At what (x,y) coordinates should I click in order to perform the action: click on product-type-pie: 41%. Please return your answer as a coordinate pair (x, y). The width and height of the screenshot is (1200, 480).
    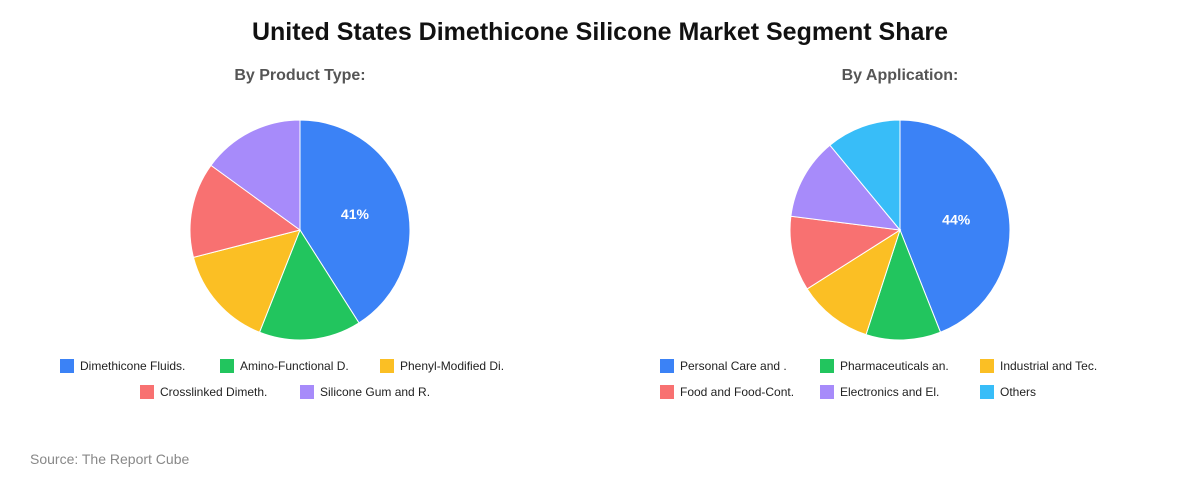
    Looking at the image, I should click on (300, 230).